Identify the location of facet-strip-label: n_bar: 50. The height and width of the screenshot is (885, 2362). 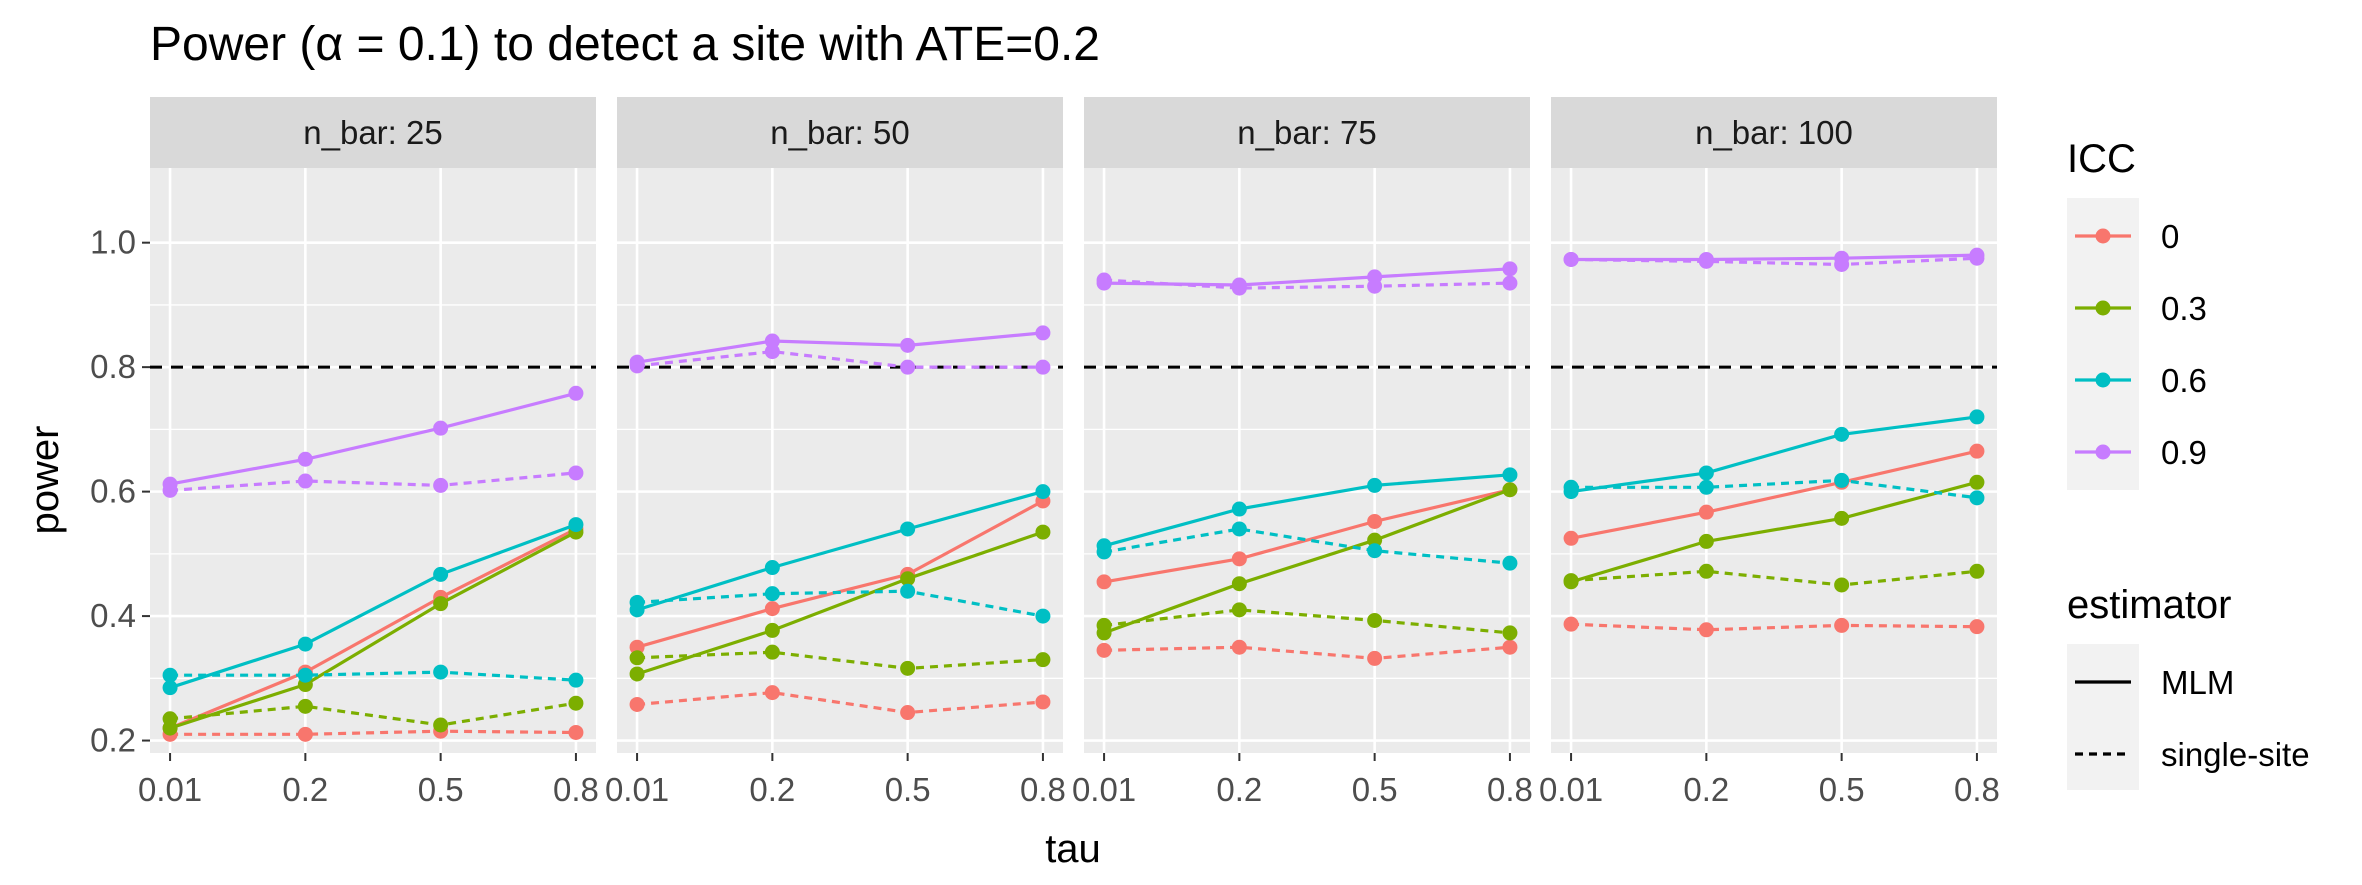
(839, 132).